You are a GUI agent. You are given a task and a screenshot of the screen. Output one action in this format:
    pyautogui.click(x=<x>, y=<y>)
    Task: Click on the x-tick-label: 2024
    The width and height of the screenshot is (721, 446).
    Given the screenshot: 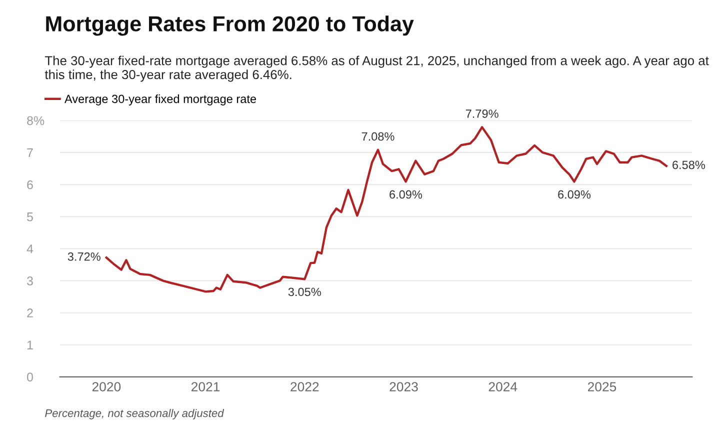 What is the action you would take?
    pyautogui.click(x=503, y=387)
    